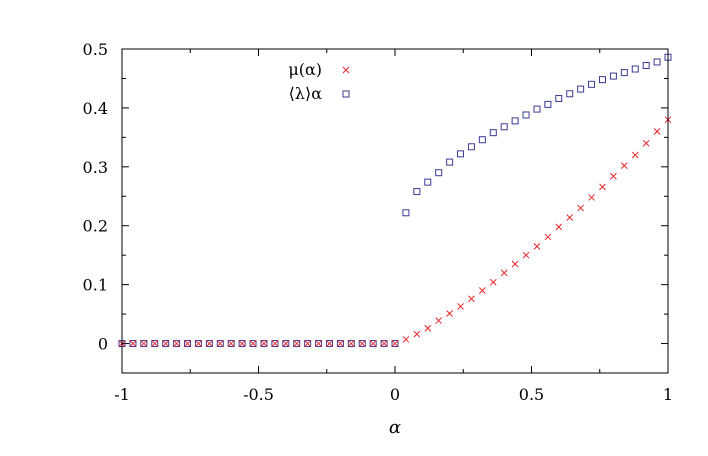  What do you see at coordinates (395, 427) in the screenshot?
I see `x-axis-label: α` at bounding box center [395, 427].